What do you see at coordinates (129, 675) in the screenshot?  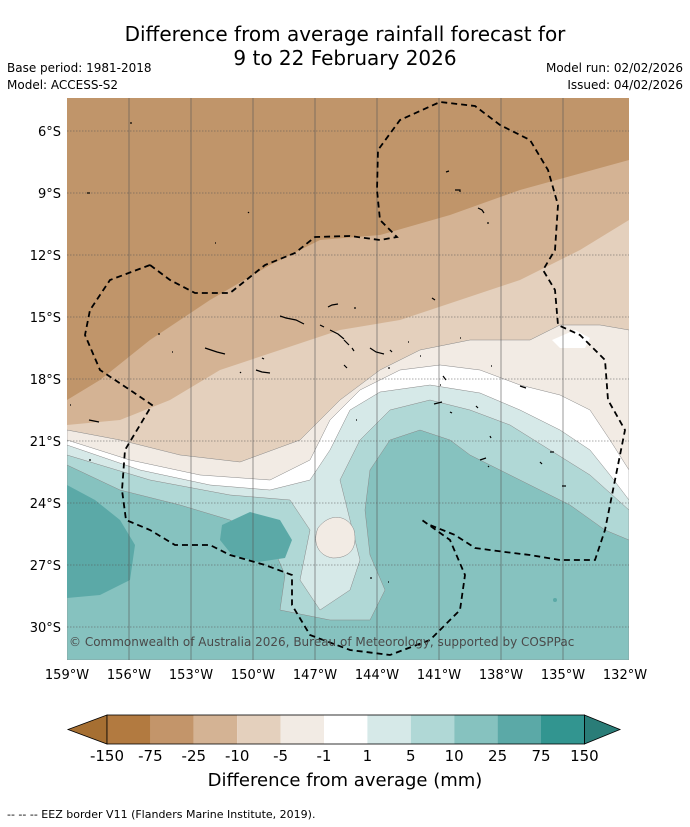 I see `lon-tick-label: 156°W` at bounding box center [129, 675].